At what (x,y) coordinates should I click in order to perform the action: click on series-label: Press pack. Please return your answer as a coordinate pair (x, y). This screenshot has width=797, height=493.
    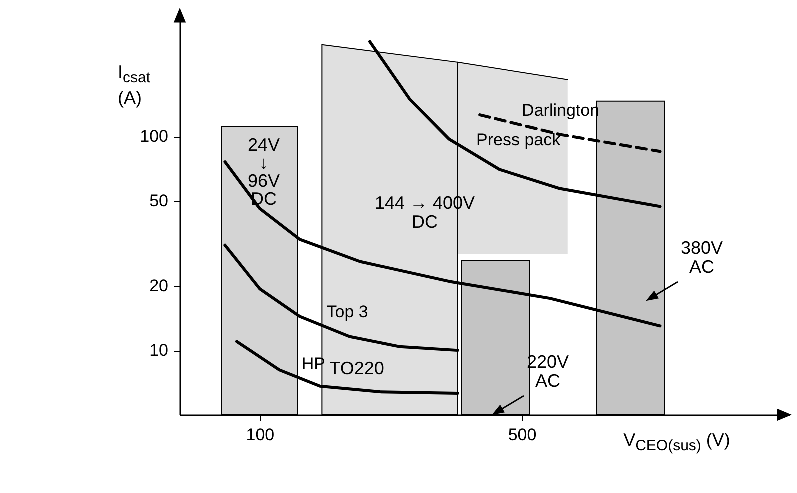
    Looking at the image, I should click on (519, 140).